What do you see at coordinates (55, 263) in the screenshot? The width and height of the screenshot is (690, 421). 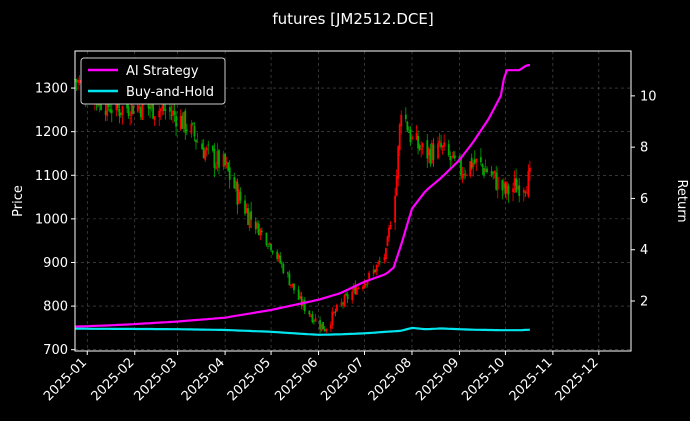 I see `y-tick-label: 900` at bounding box center [55, 263].